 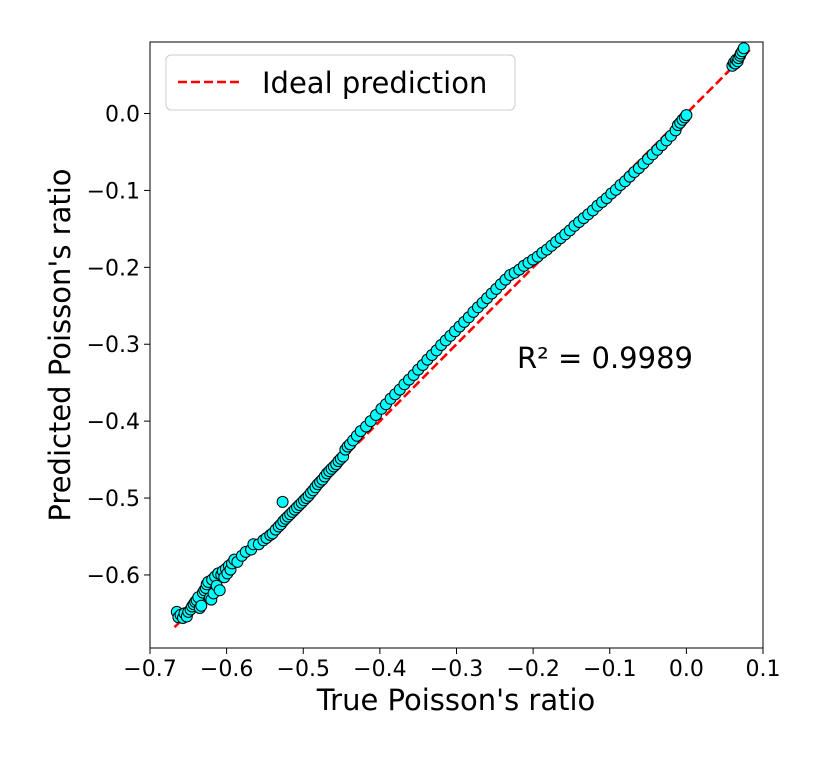 I want to click on y-tick-label: −0.6, so click(x=113, y=576).